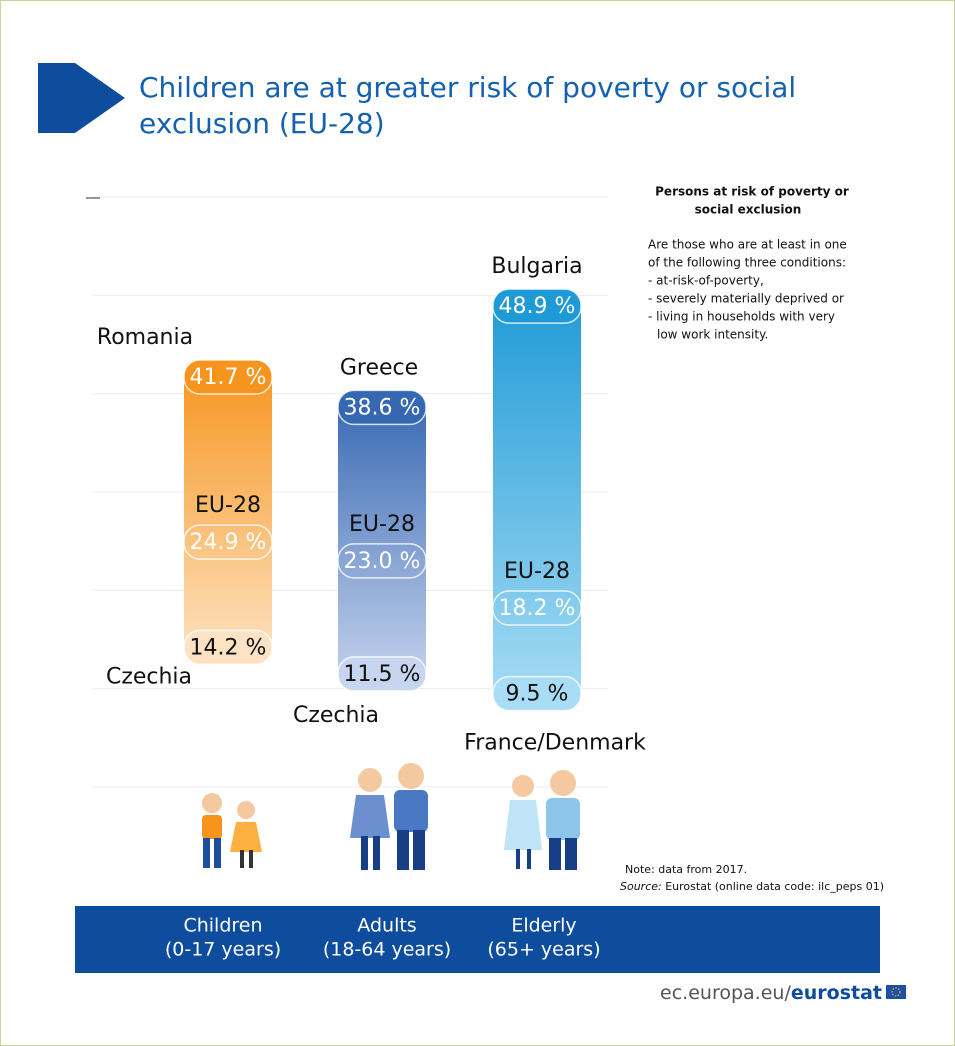  What do you see at coordinates (774, 886) in the screenshot?
I see `source-text: Eurostat (online data code: ilc_peps 01)` at bounding box center [774, 886].